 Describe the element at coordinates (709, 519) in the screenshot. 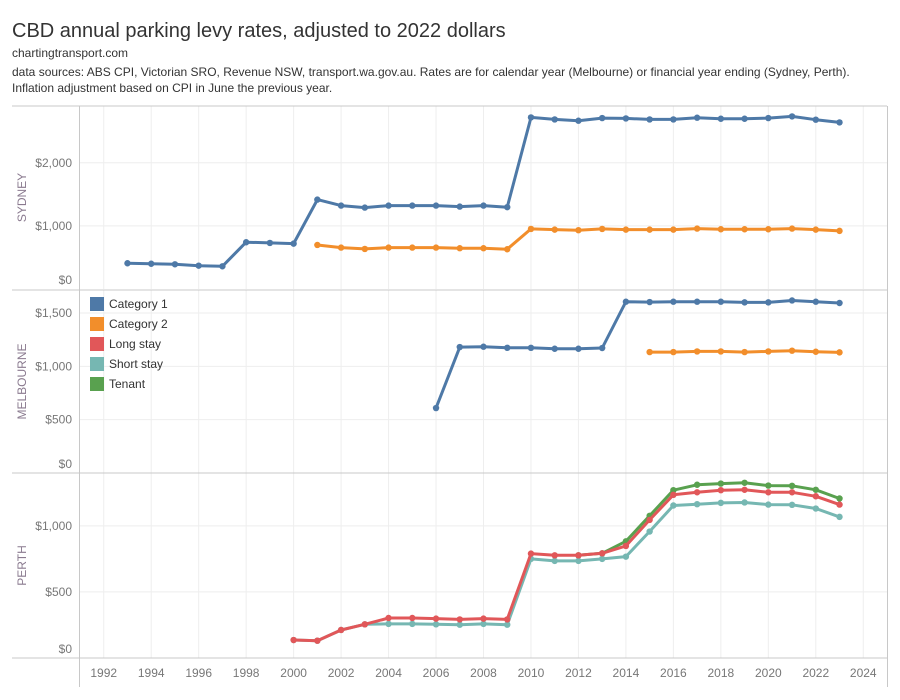

I see `series-line-tenant` at that location.